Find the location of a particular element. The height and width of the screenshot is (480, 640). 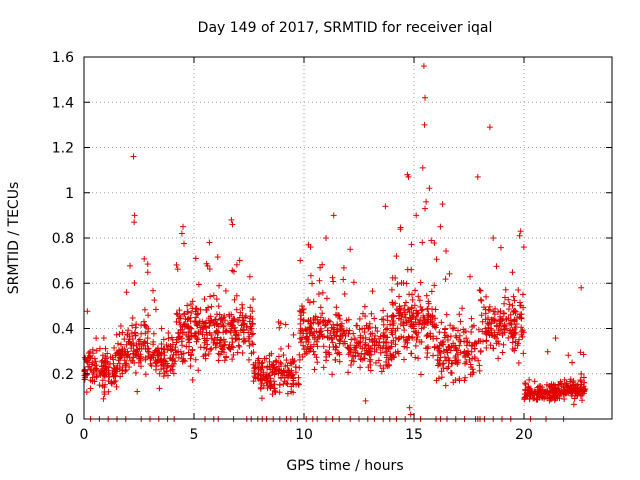

x-tick-label: 20 is located at coordinates (524, 435).